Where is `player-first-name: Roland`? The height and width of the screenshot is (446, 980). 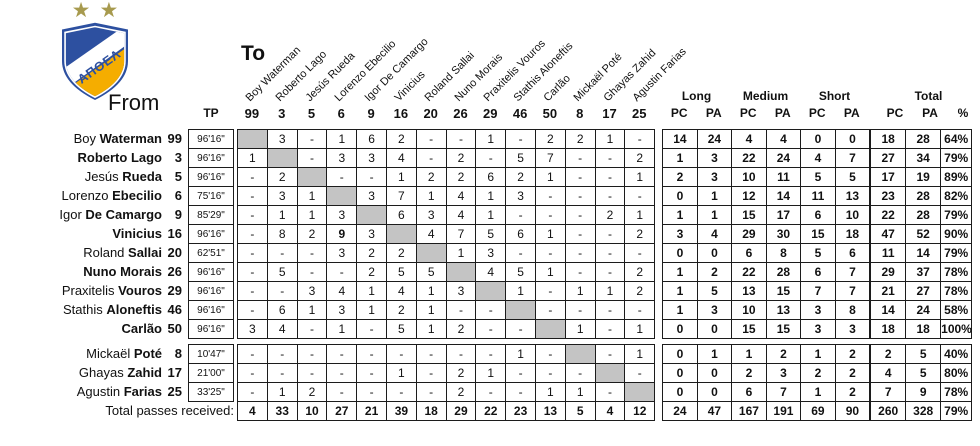
player-first-name: Roland is located at coordinates (106, 252).